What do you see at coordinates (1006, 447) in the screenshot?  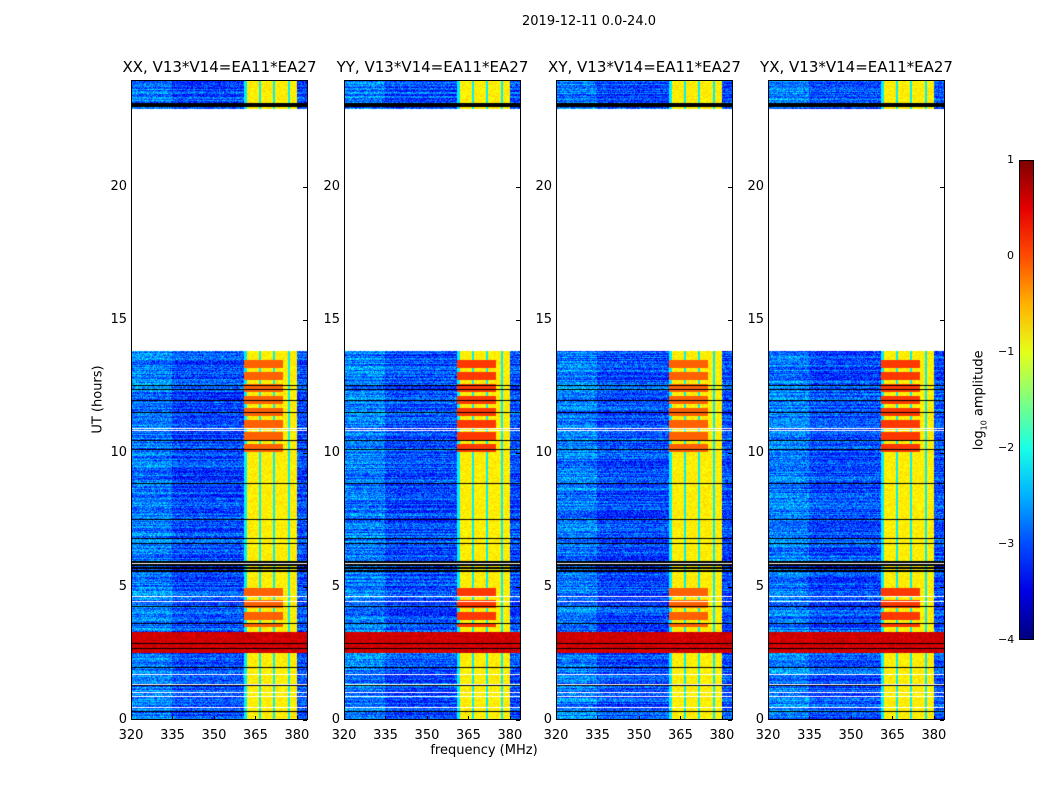 I see `colorbar-tick-label: −2` at bounding box center [1006, 447].